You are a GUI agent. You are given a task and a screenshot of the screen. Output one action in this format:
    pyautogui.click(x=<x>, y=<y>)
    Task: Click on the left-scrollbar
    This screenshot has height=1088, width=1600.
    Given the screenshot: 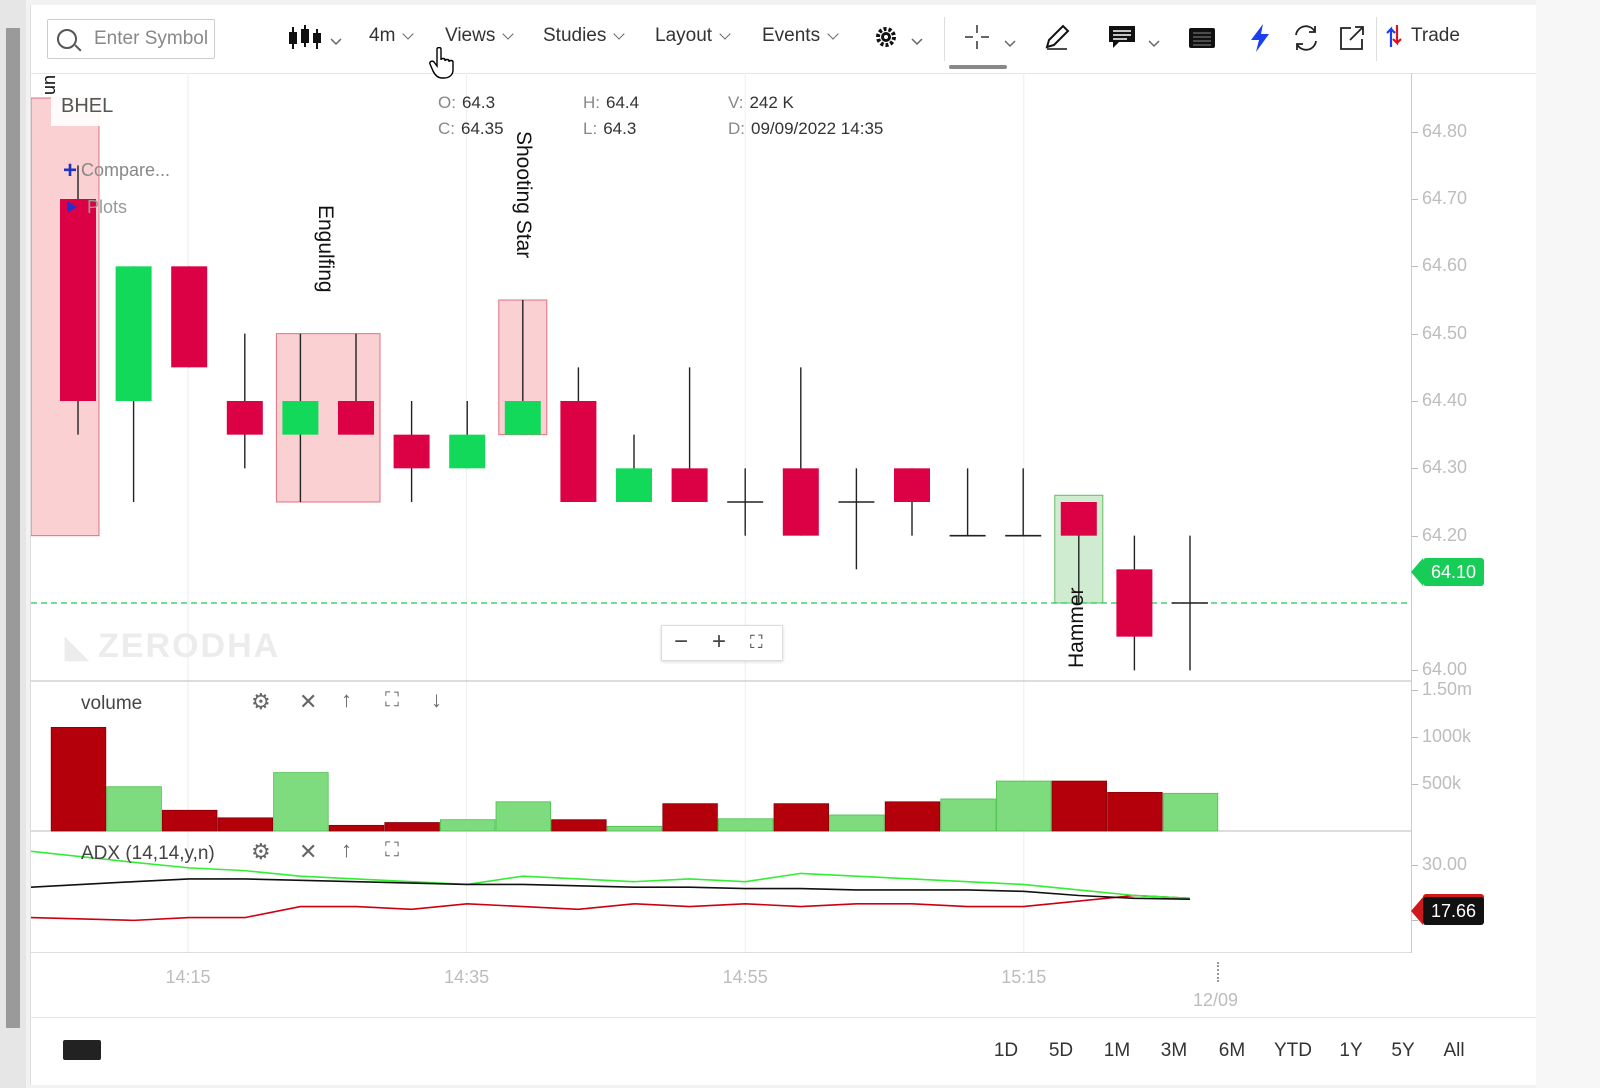 What is the action you would take?
    pyautogui.click(x=13, y=544)
    